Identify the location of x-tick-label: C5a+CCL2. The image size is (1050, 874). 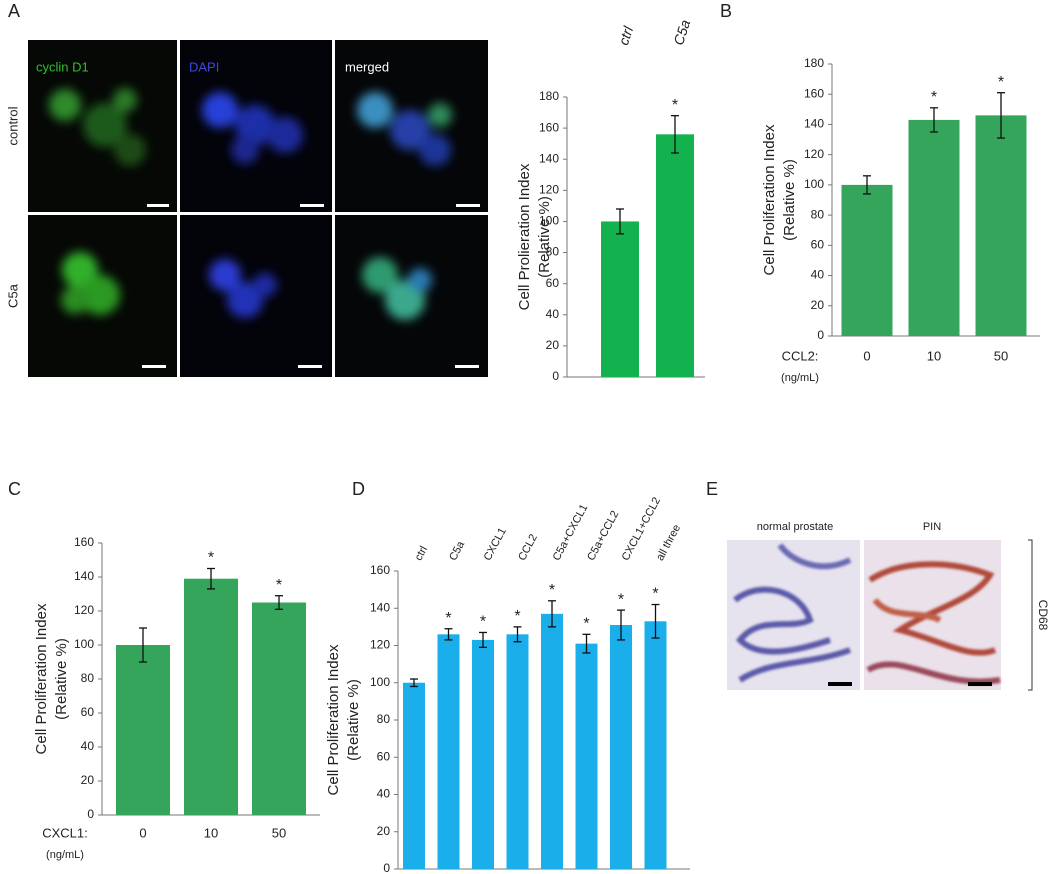
(603, 536).